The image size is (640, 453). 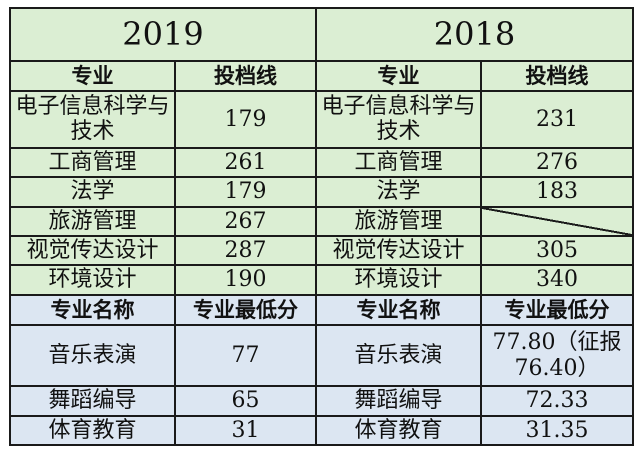 What do you see at coordinates (92, 401) in the screenshot?
I see `major-name-2019: 舞蹈编导` at bounding box center [92, 401].